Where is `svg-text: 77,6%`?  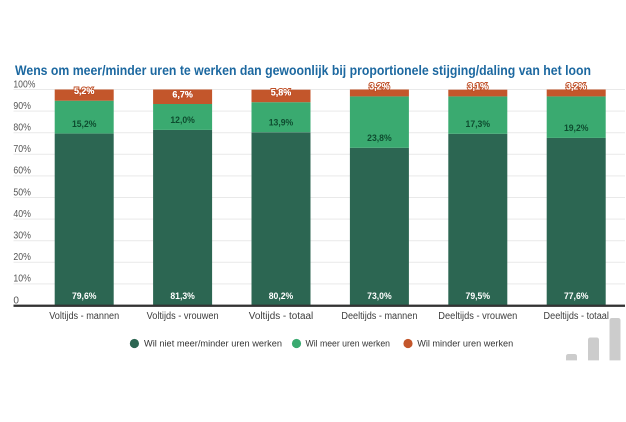 svg-text: 77,6% is located at coordinates (576, 296).